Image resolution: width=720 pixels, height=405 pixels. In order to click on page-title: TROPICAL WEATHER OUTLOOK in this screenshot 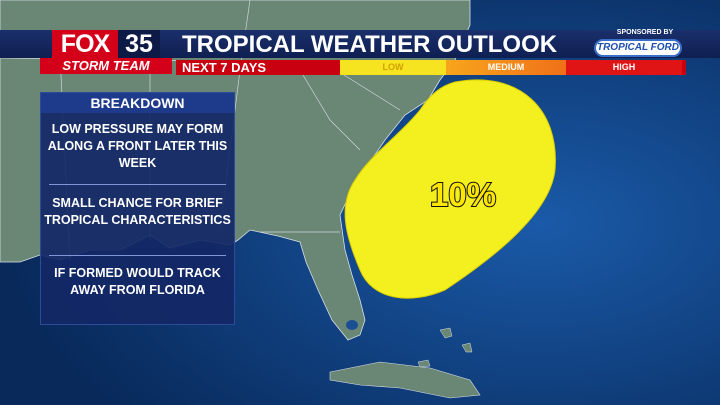, I will do `click(370, 44)`.